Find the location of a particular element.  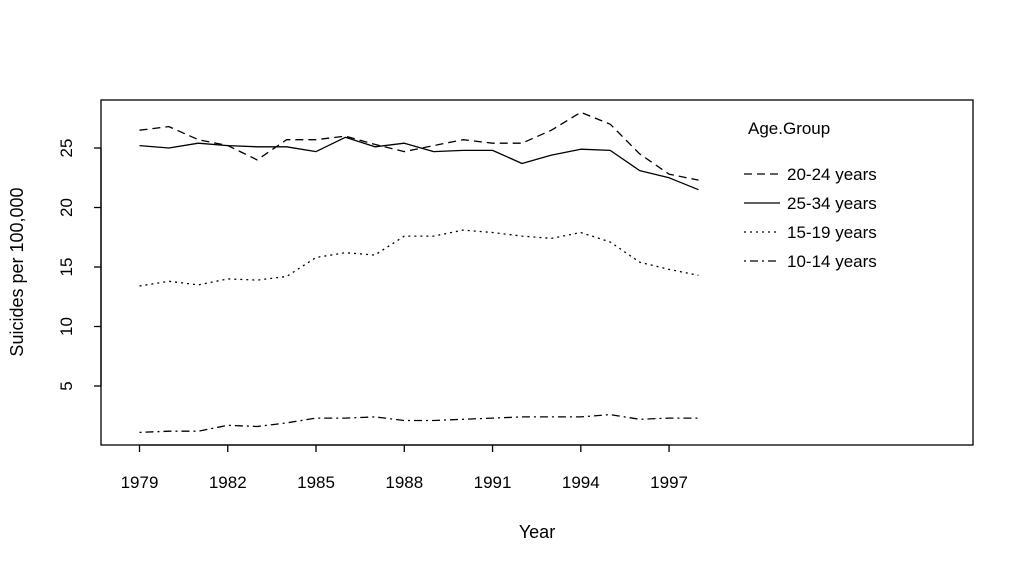

series-line-25-34-years is located at coordinates (419, 163).